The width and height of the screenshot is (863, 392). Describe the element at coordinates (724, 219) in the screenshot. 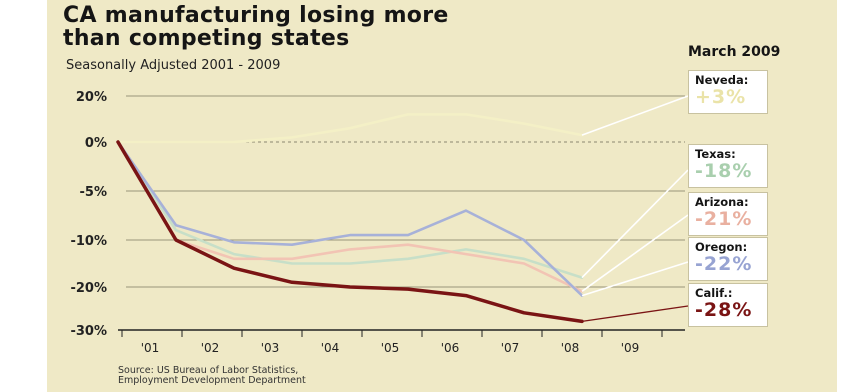

I see `callout-arizona-value: -21%` at that location.